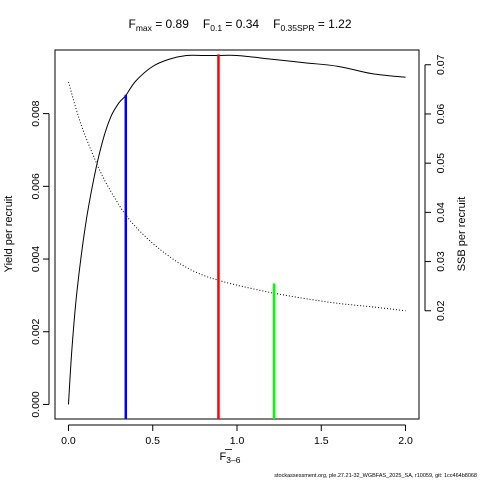  I want to click on y-left-tick-label: 0.004, so click(36, 259).